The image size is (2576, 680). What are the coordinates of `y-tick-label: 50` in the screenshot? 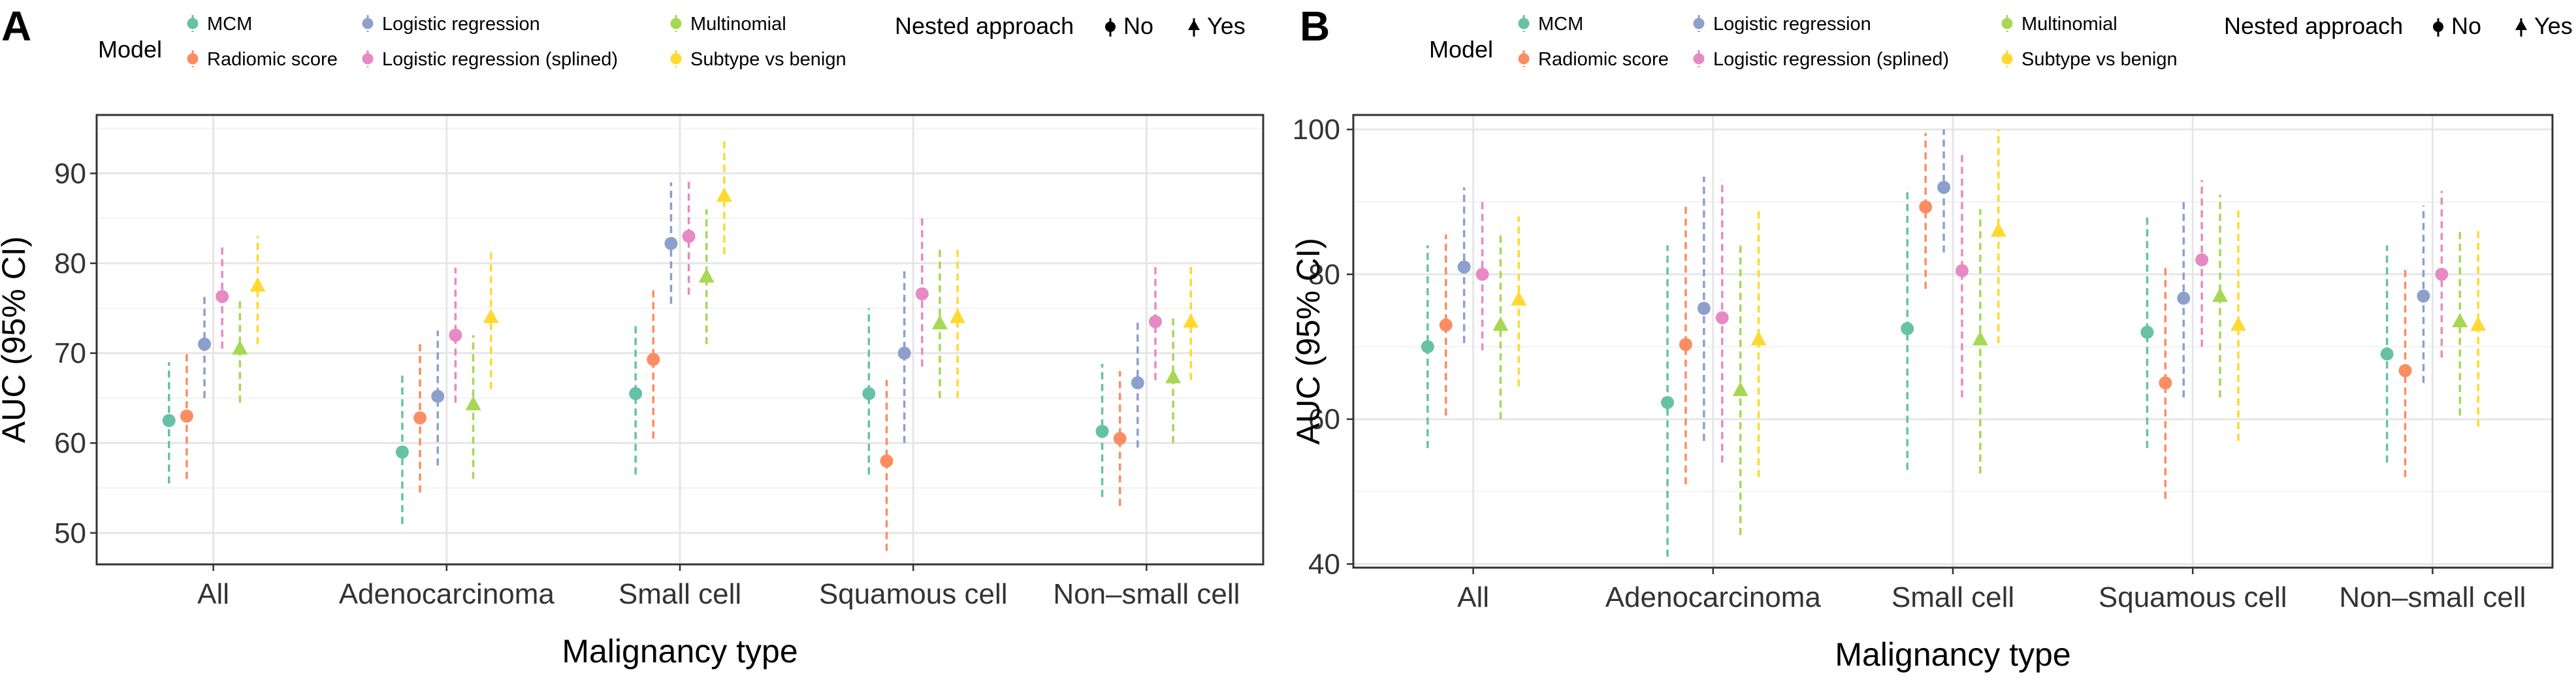 It's located at (70, 533).